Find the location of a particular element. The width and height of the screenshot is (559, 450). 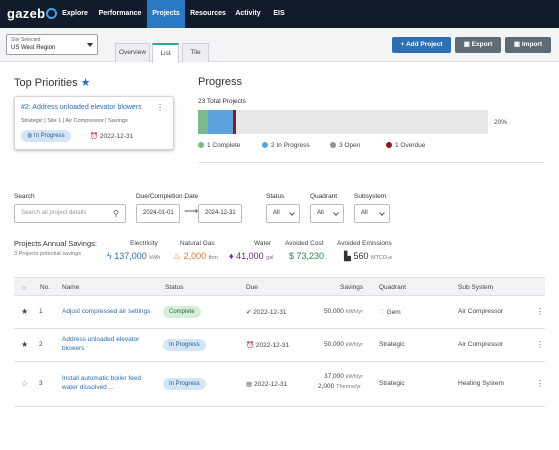

add-project-button: + Add Project is located at coordinates (421, 45).